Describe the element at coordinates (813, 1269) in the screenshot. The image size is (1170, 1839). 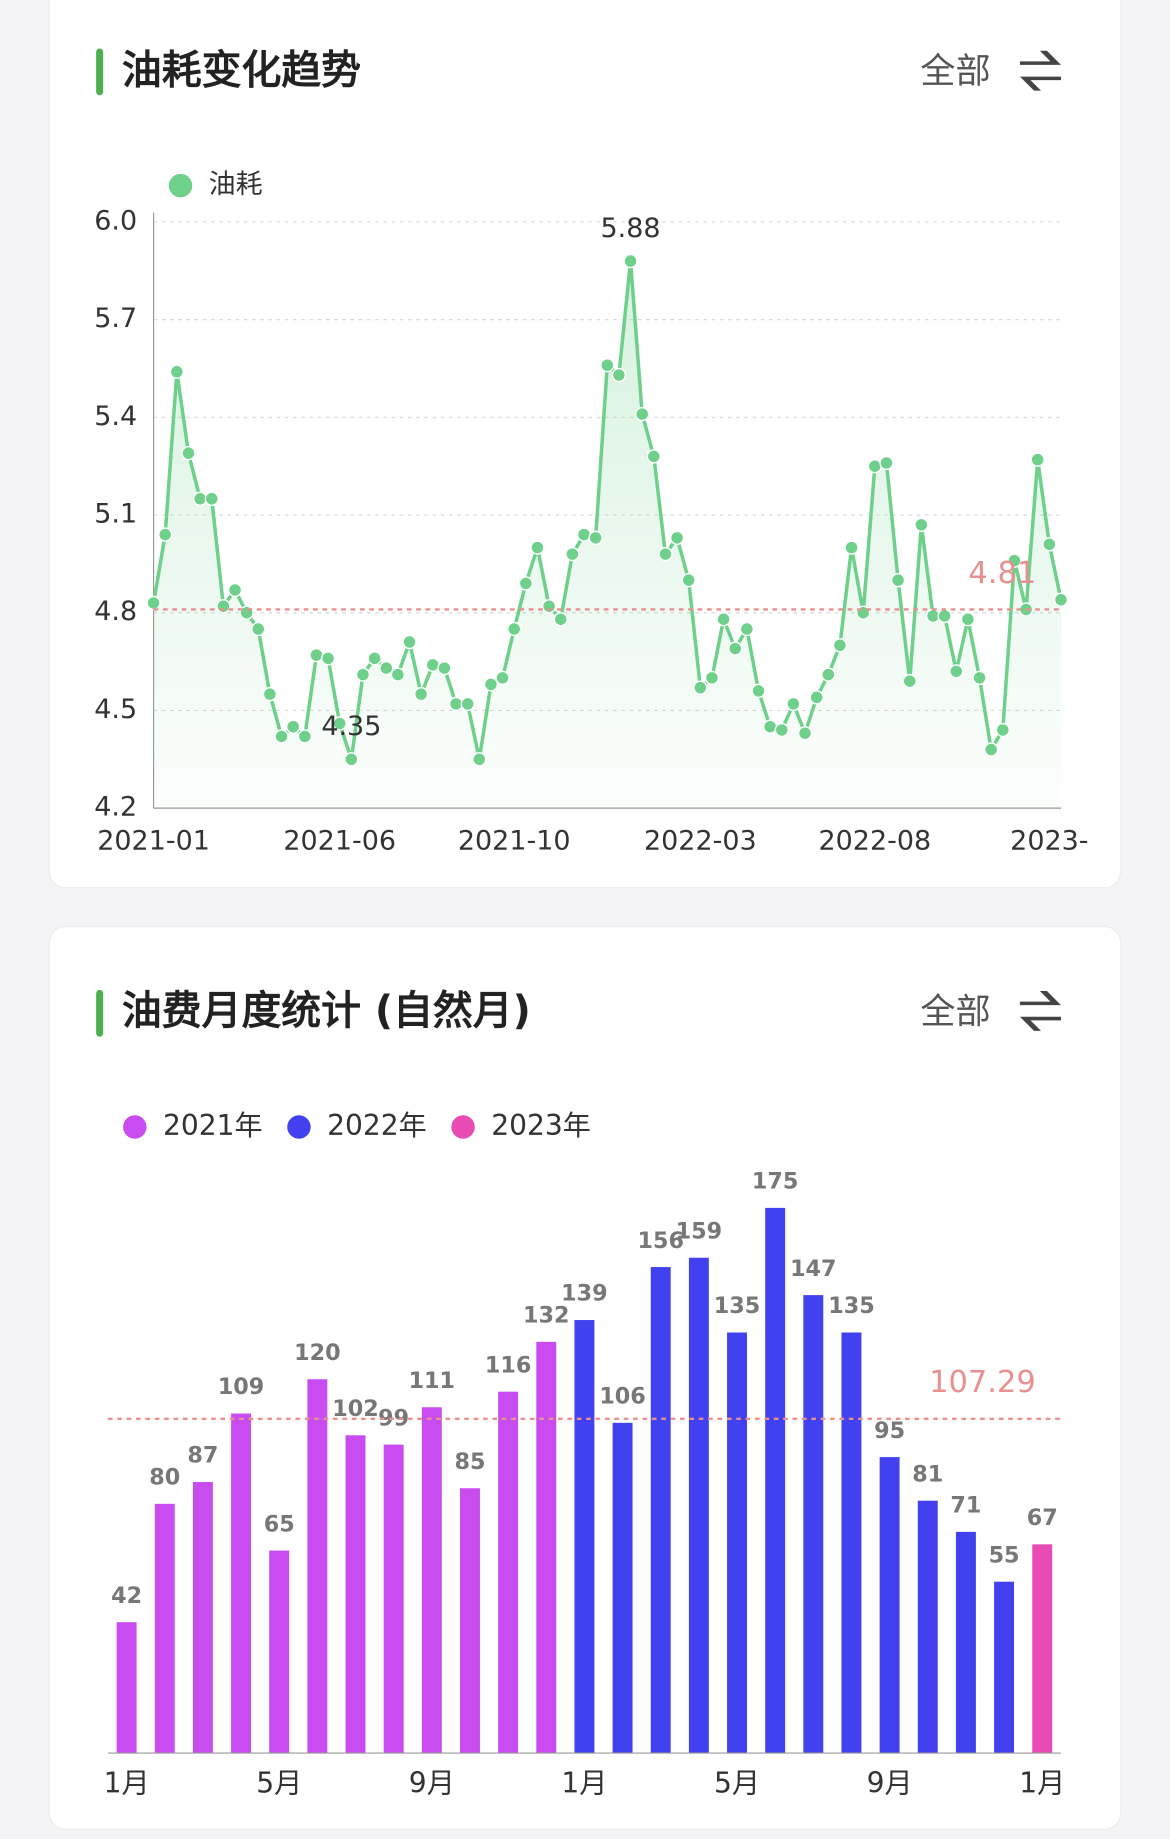
I see `bar-label: 147` at that location.